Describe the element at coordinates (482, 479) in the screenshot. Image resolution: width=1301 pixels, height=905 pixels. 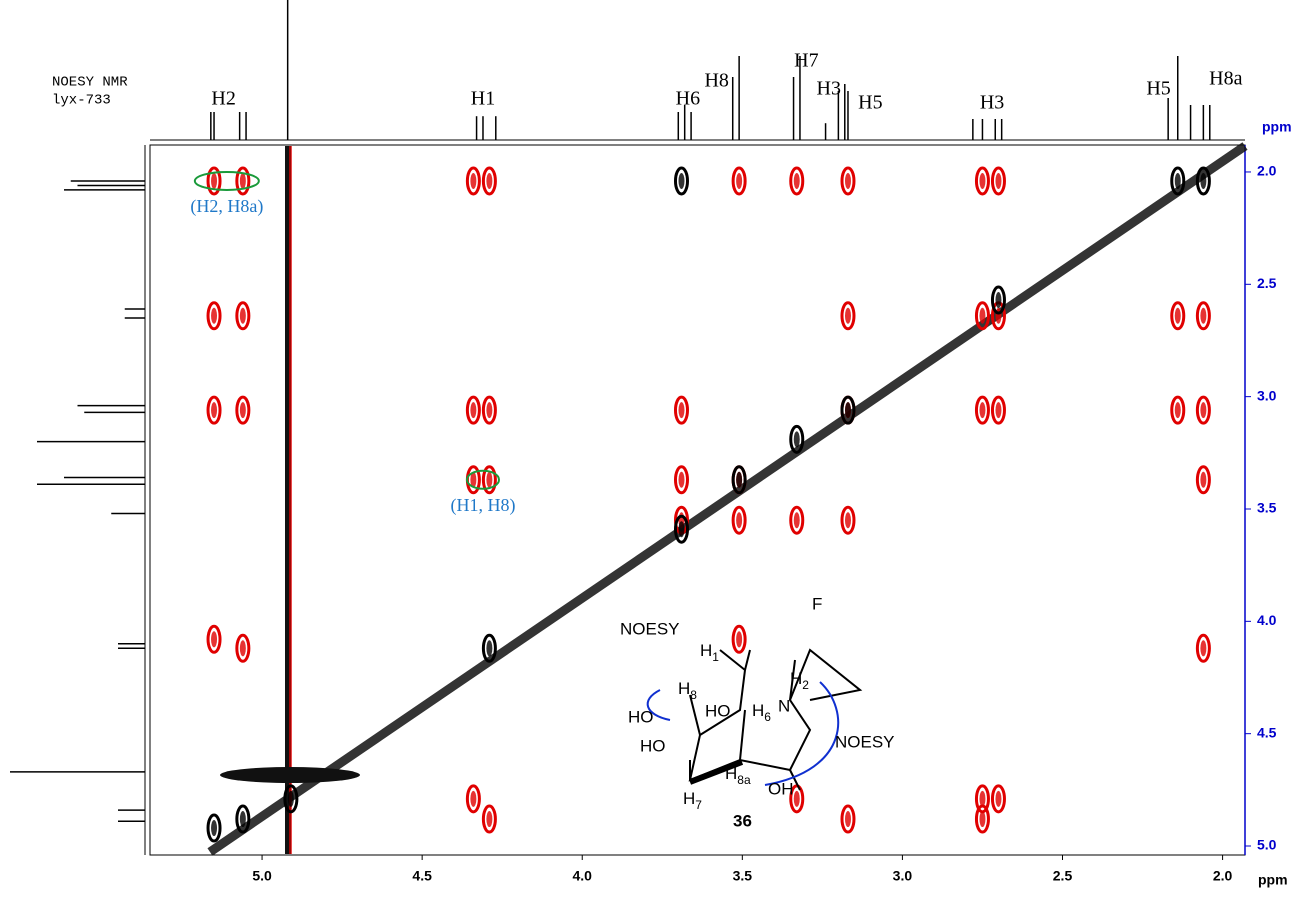
I see `annotation-circle` at that location.